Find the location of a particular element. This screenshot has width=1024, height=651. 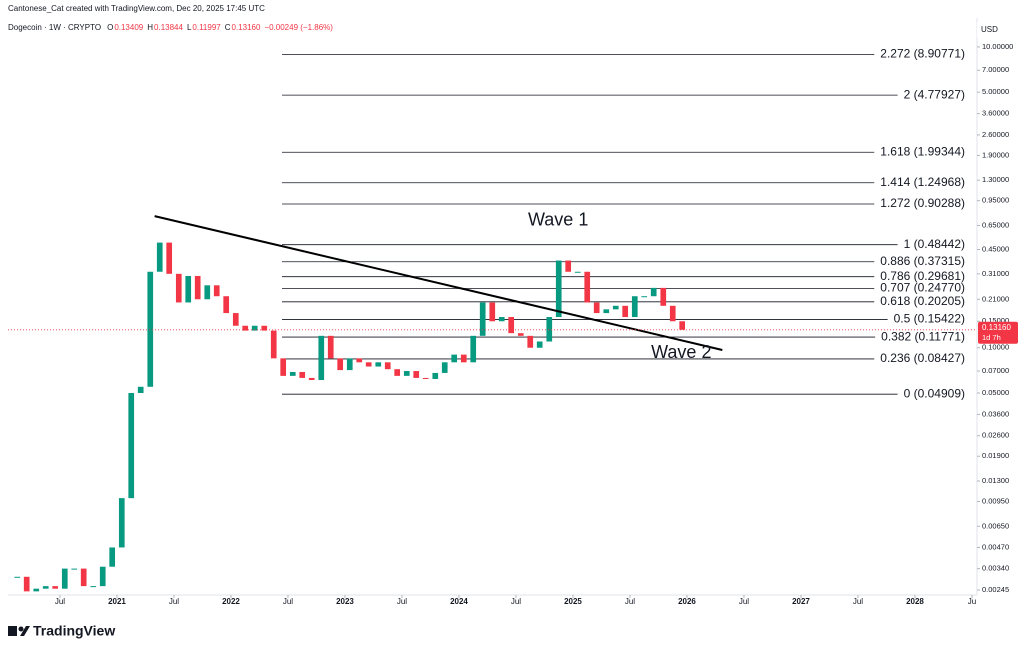

x-tick-label: 2028 is located at coordinates (915, 601).